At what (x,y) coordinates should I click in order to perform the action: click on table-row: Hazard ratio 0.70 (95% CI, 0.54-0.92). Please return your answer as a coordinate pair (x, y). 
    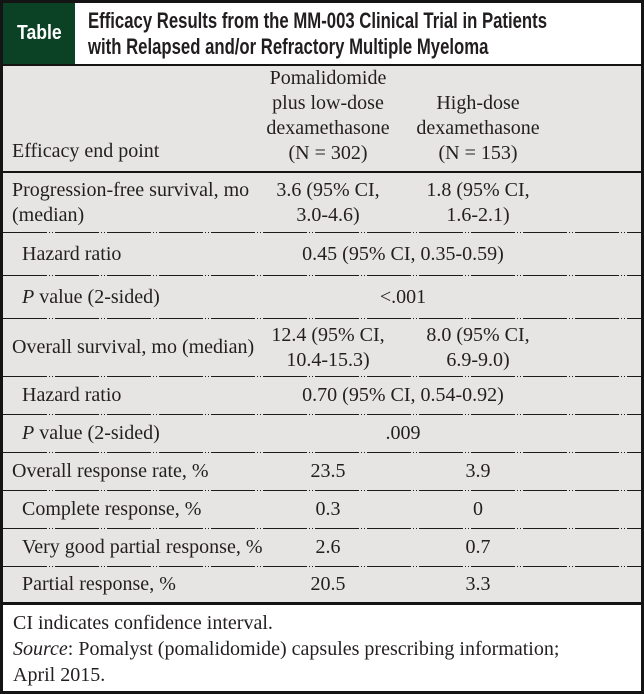
    Looking at the image, I should click on (322, 395).